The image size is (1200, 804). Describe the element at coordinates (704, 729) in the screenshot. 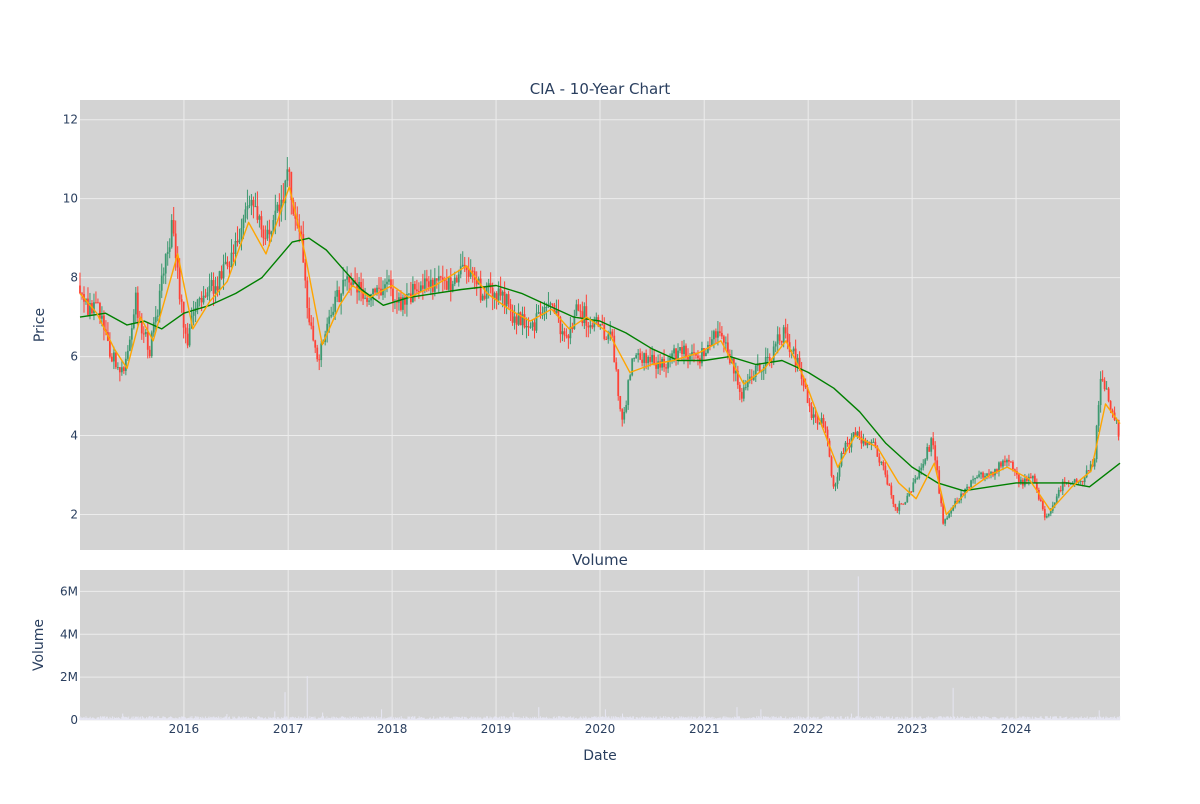

I see `x-tick-label: 2021` at that location.